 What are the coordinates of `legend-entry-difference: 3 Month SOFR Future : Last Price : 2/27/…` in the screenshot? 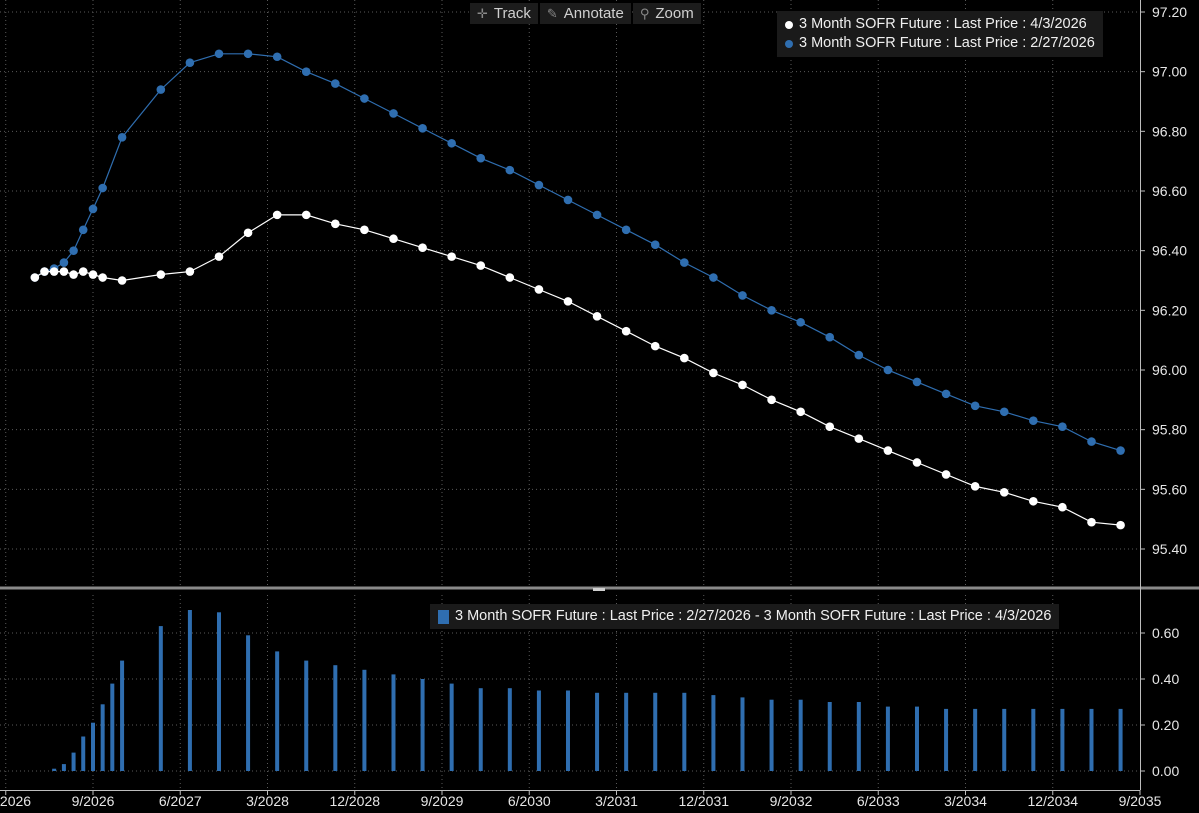 It's located at (744, 616).